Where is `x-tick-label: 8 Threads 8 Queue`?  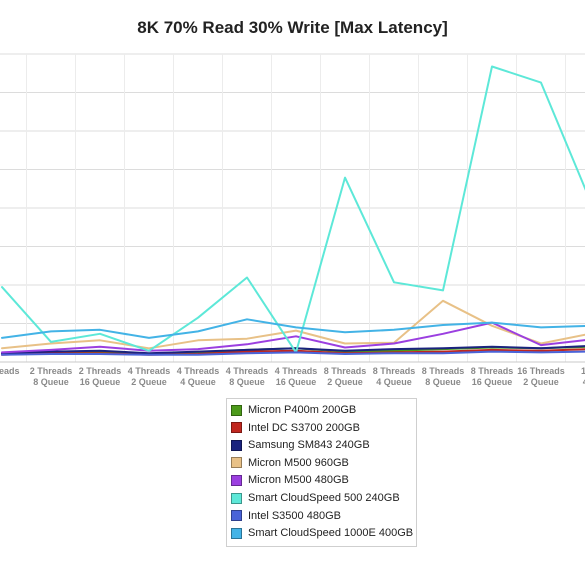 x-tick-label: 8 Threads 8 Queue is located at coordinates (443, 376).